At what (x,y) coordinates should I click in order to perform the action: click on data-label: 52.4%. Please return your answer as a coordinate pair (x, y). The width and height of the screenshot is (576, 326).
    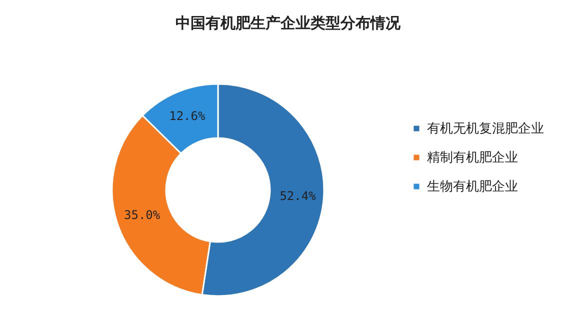
    Looking at the image, I should click on (298, 196).